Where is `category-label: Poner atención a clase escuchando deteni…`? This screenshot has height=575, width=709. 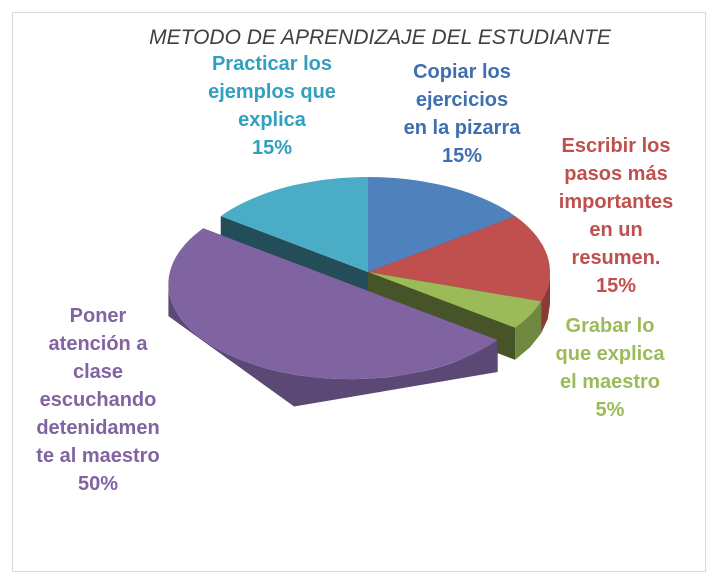 category-label: Poner atención a clase escuchando deteni… is located at coordinates (98, 386).